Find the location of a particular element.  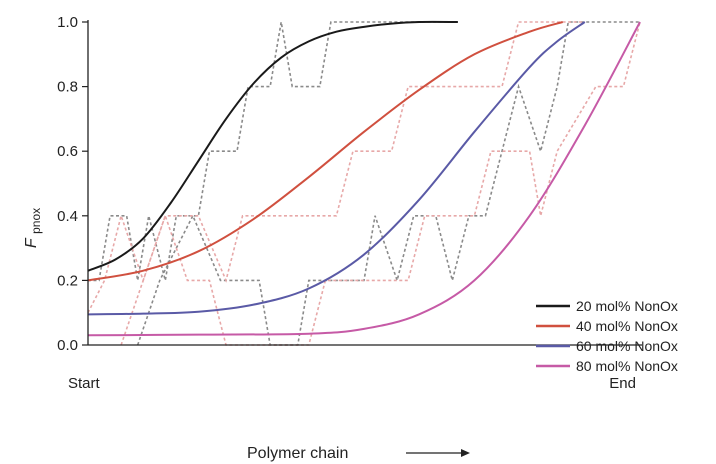

y-axis-label: F pnox is located at coordinates (33, 228).